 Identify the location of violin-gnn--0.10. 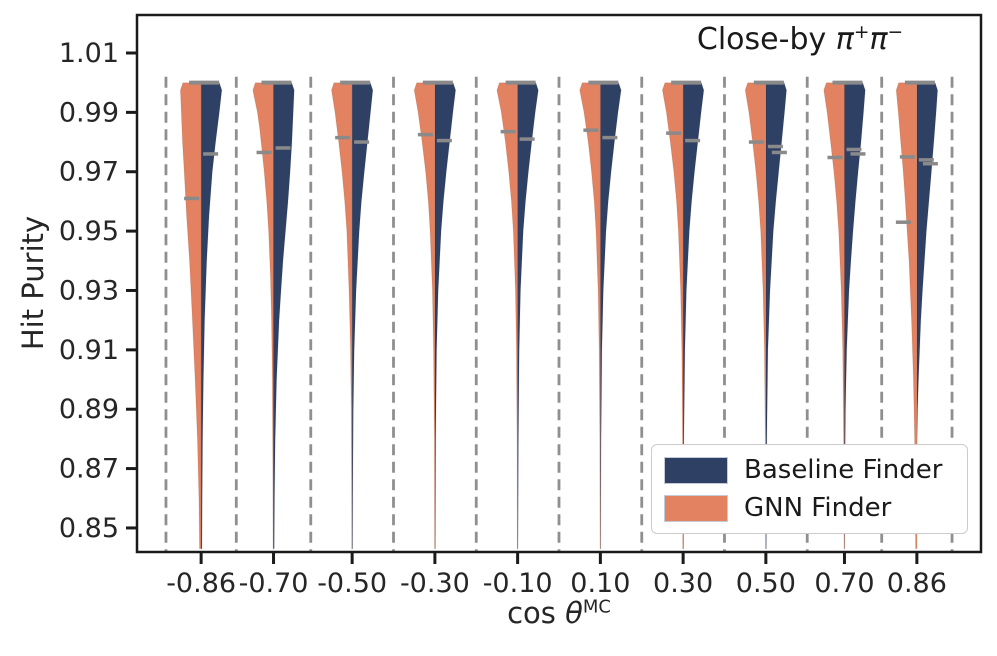
(507, 316).